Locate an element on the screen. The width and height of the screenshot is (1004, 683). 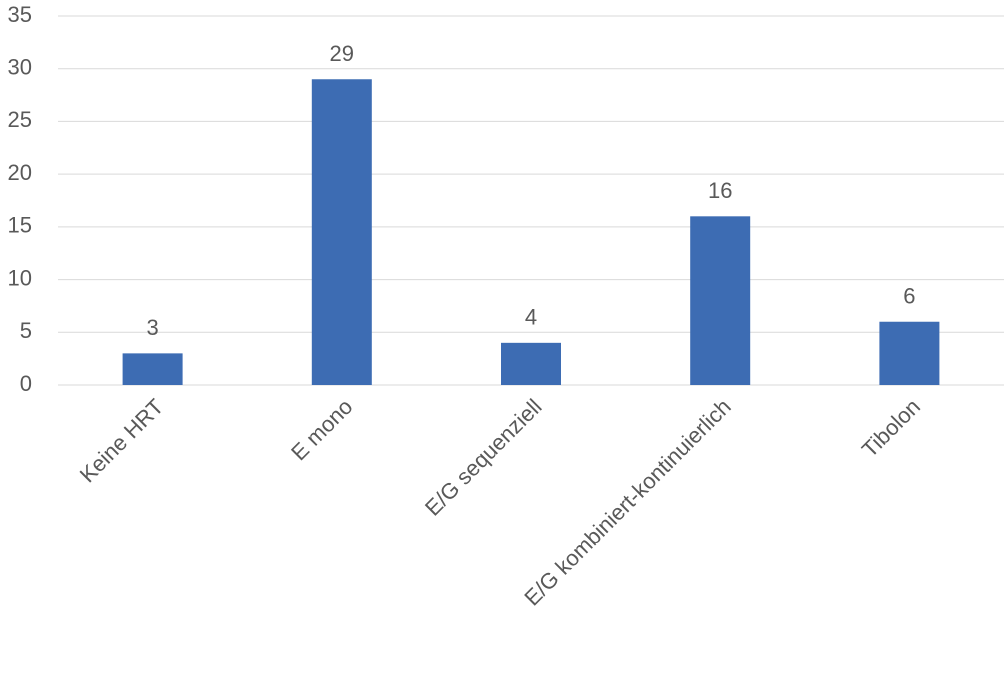
y-tick-label: 30 is located at coordinates (20, 67).